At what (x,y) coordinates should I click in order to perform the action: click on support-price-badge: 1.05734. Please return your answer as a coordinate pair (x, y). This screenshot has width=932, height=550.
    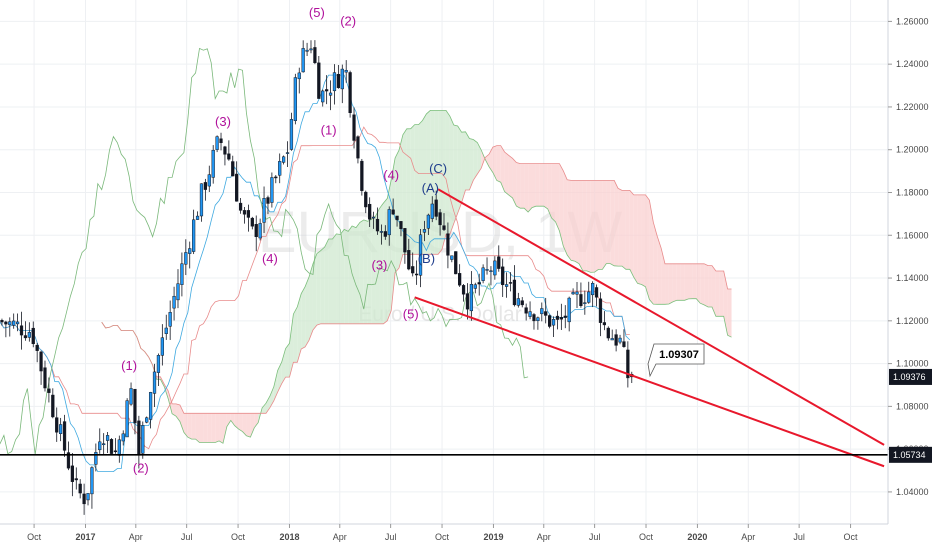
    Looking at the image, I should click on (909, 455).